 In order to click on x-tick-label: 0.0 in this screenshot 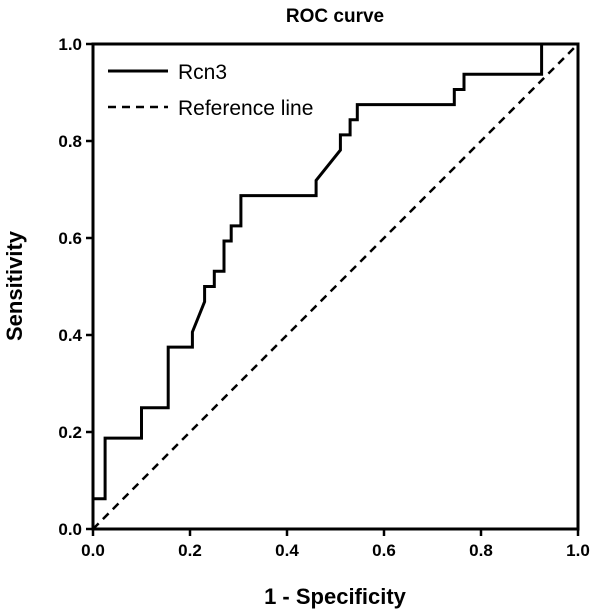, I will do `click(93, 550)`.